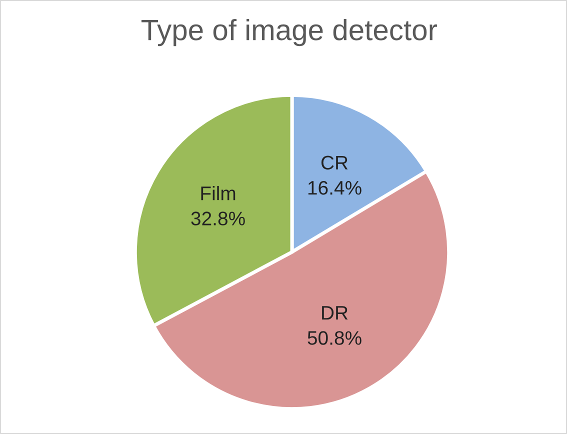 The height and width of the screenshot is (434, 567). Describe the element at coordinates (218, 219) in the screenshot. I see `data-label: 32.8%` at that location.